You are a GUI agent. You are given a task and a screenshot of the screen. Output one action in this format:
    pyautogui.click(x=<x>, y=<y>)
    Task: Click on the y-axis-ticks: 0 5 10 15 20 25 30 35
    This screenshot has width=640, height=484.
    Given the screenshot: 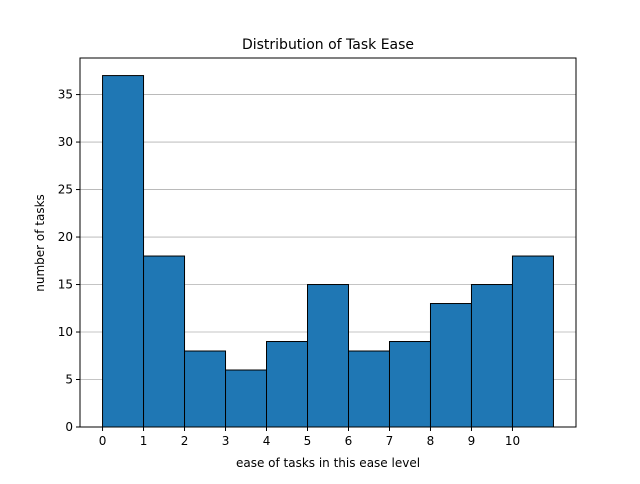 What is the action you would take?
    pyautogui.click(x=69, y=261)
    